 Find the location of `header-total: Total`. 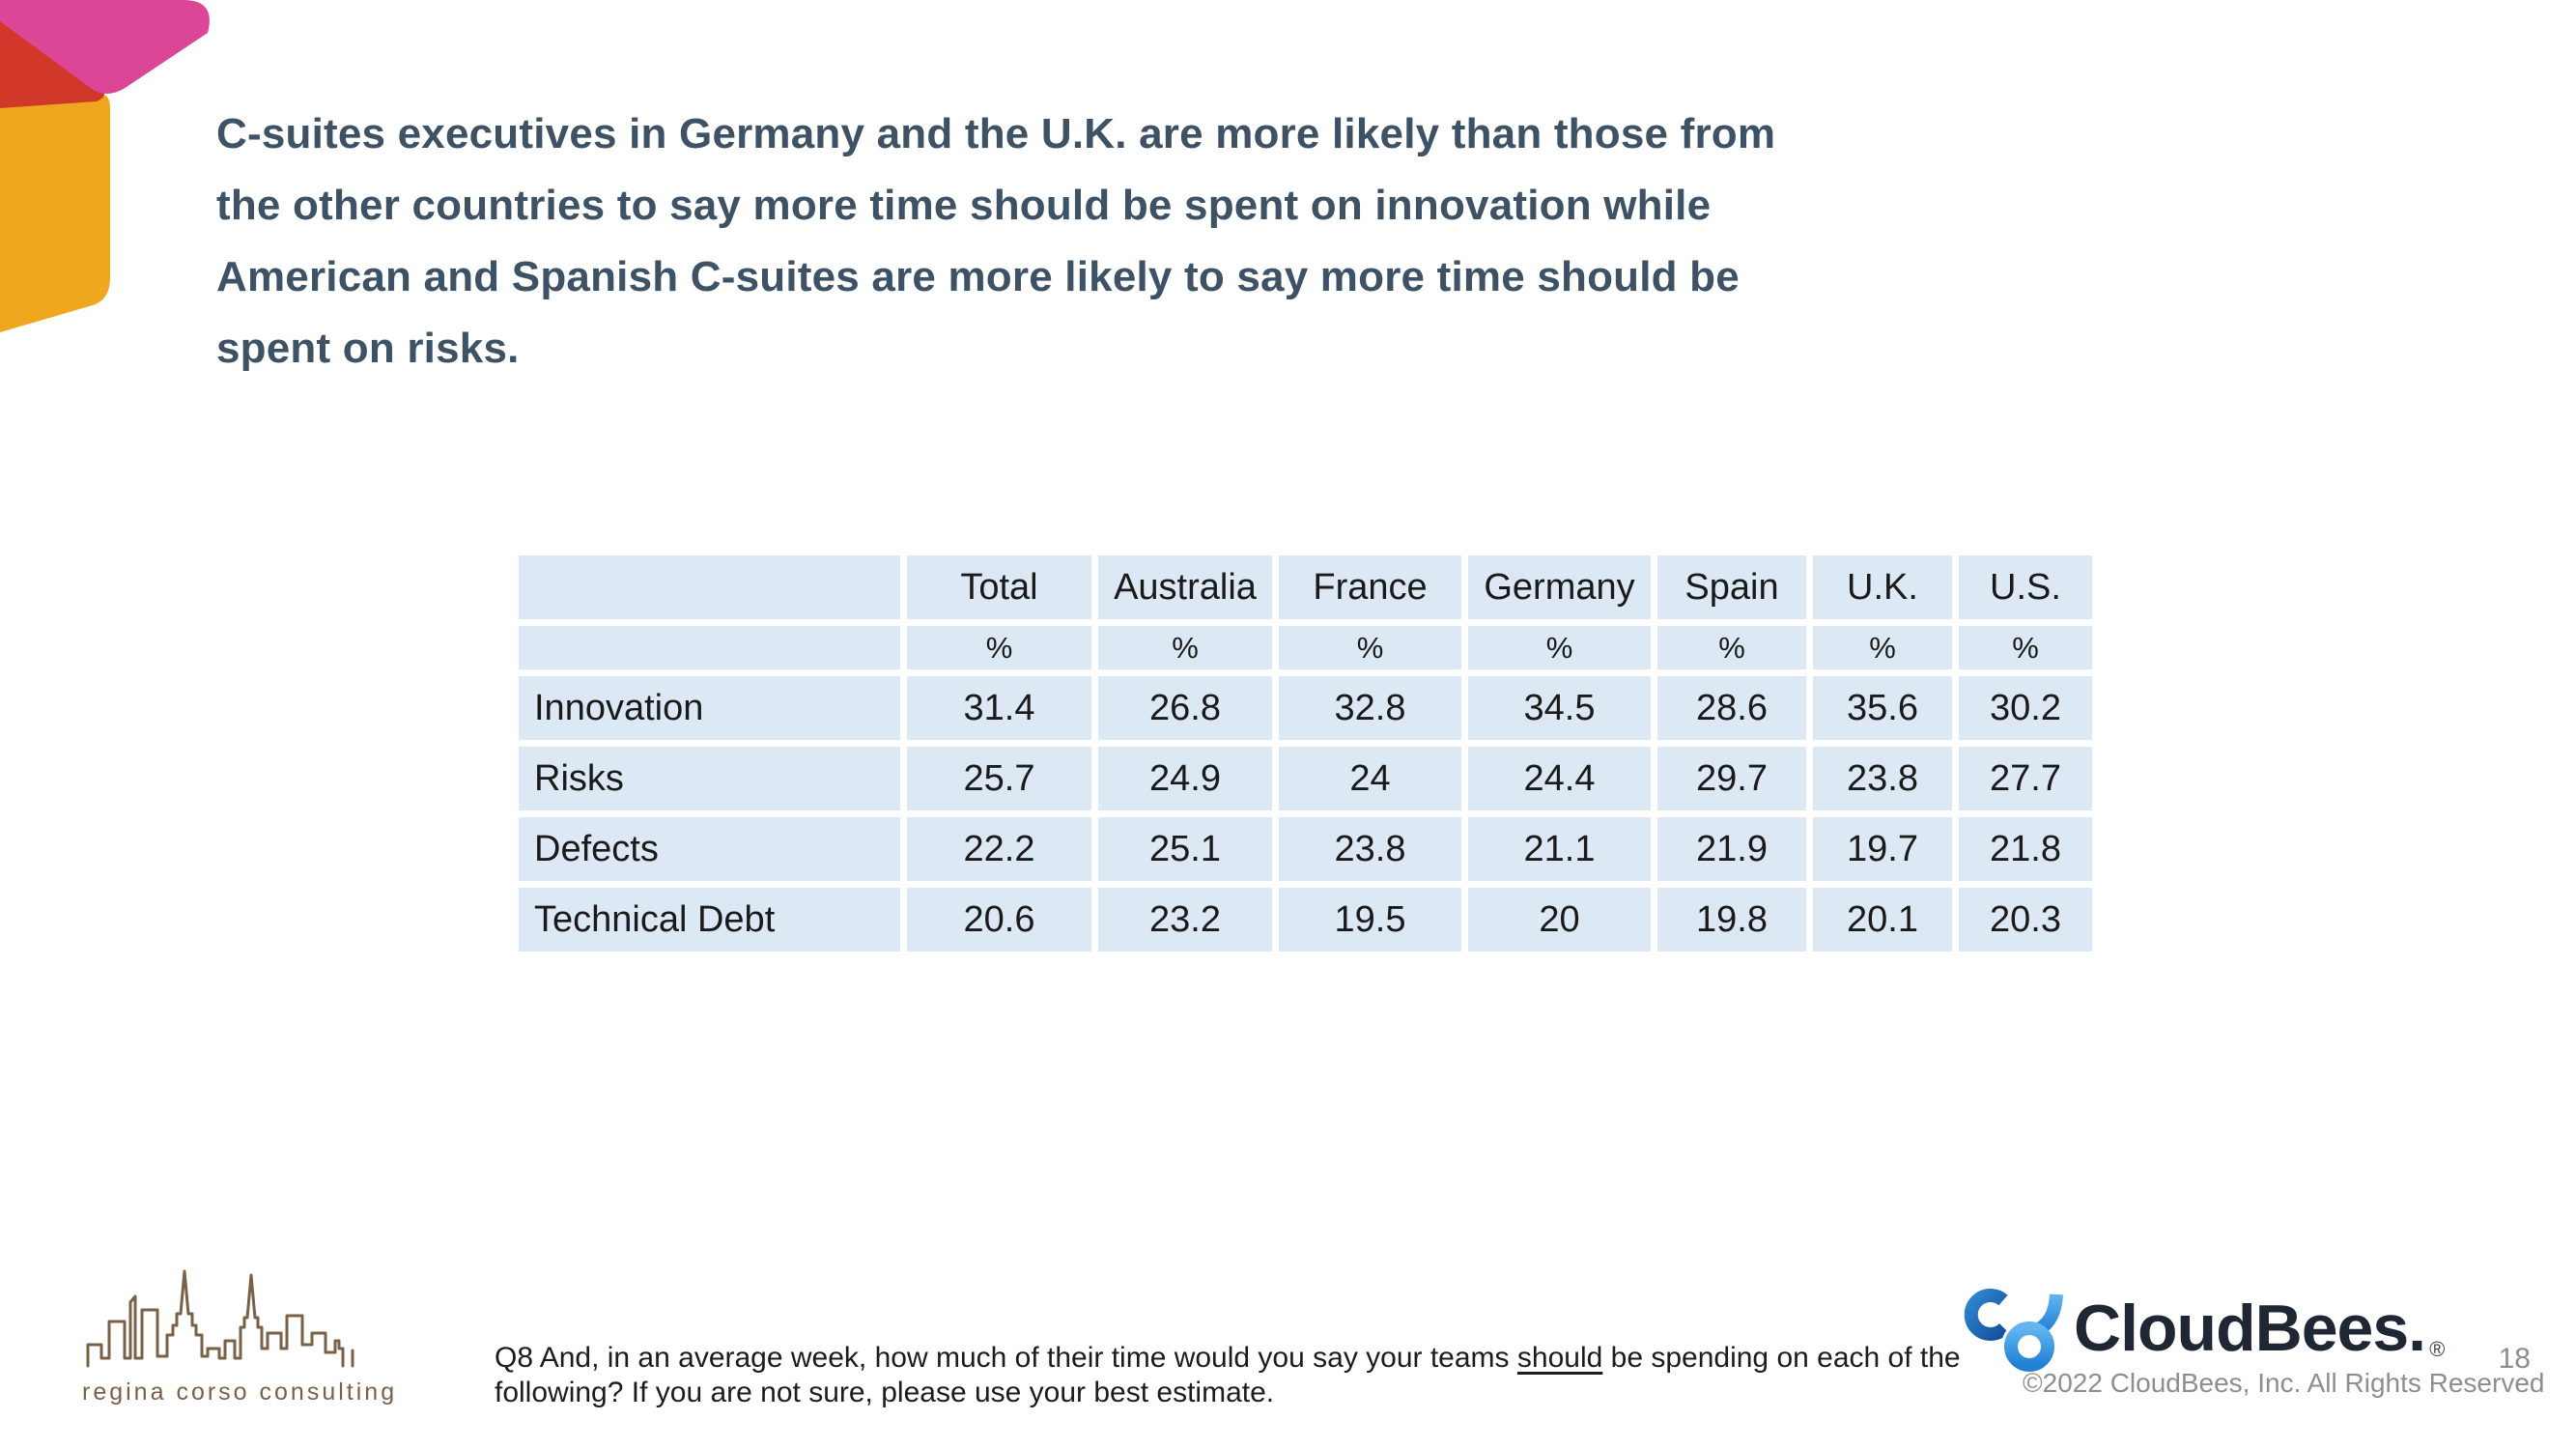

header-total: Total is located at coordinates (999, 587).